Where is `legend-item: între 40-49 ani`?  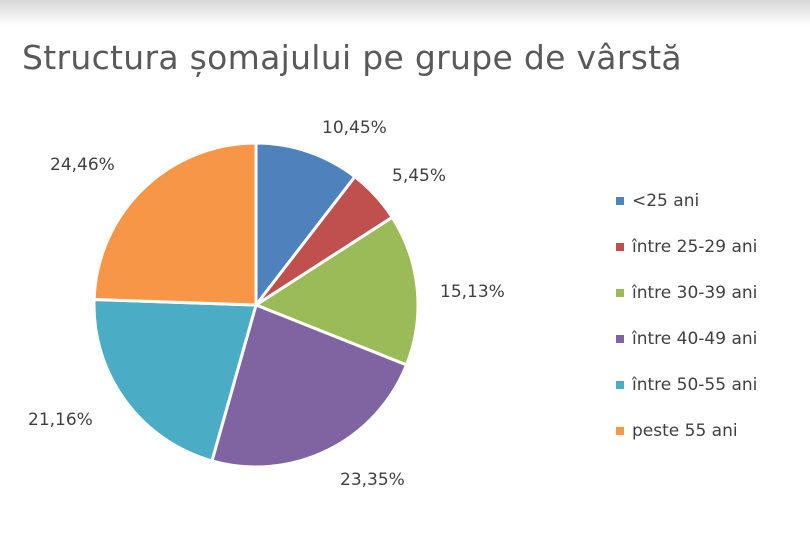 legend-item: între 40-49 ani is located at coordinates (686, 339).